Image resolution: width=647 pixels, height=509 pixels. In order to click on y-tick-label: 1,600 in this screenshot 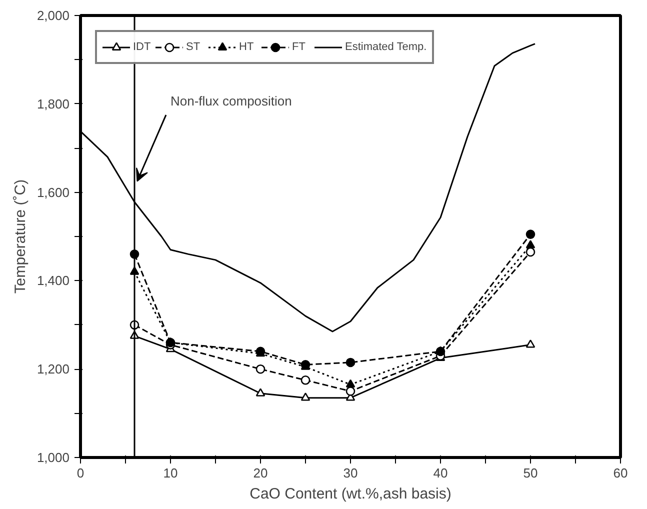, I will do `click(53, 192)`.